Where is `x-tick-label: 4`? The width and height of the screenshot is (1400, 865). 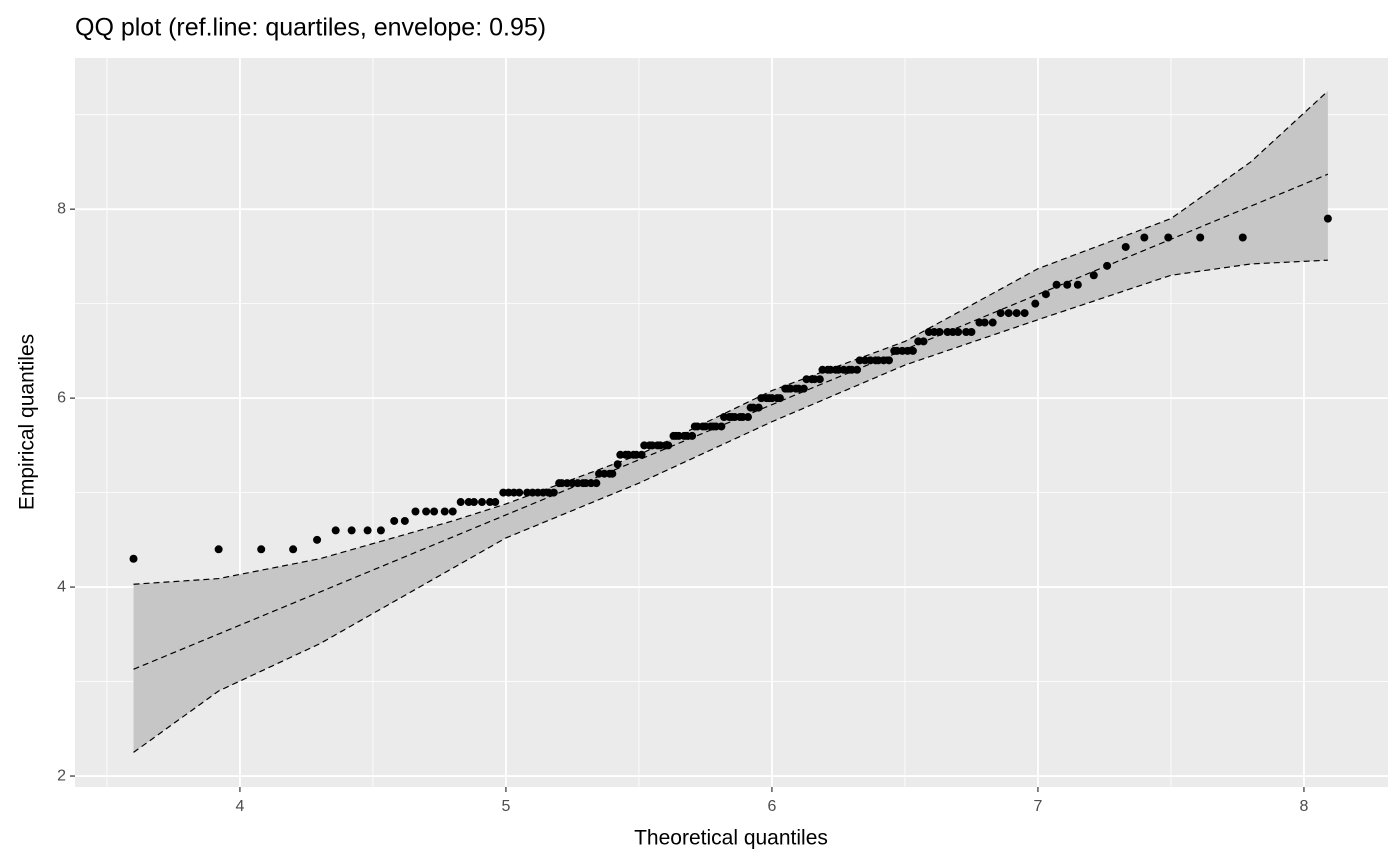
x-tick-label: 4 is located at coordinates (239, 806).